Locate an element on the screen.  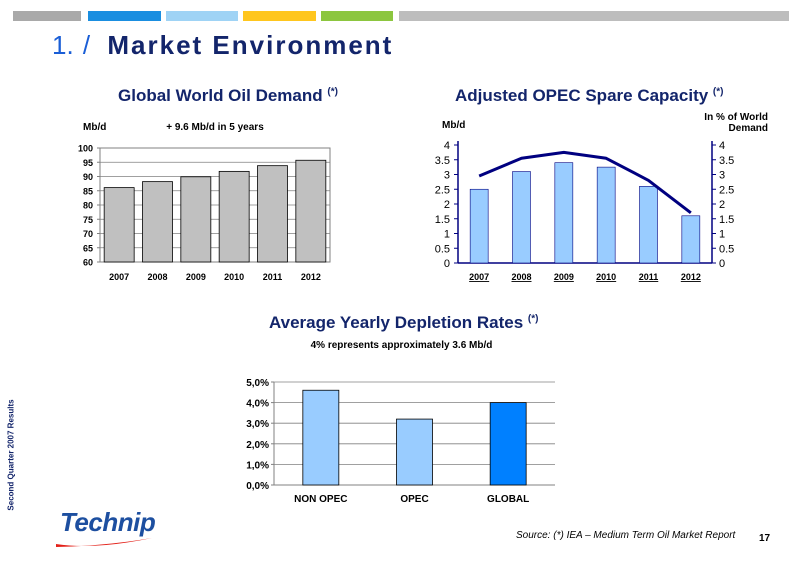
x-tick-label: OPEC is located at coordinates (414, 499).